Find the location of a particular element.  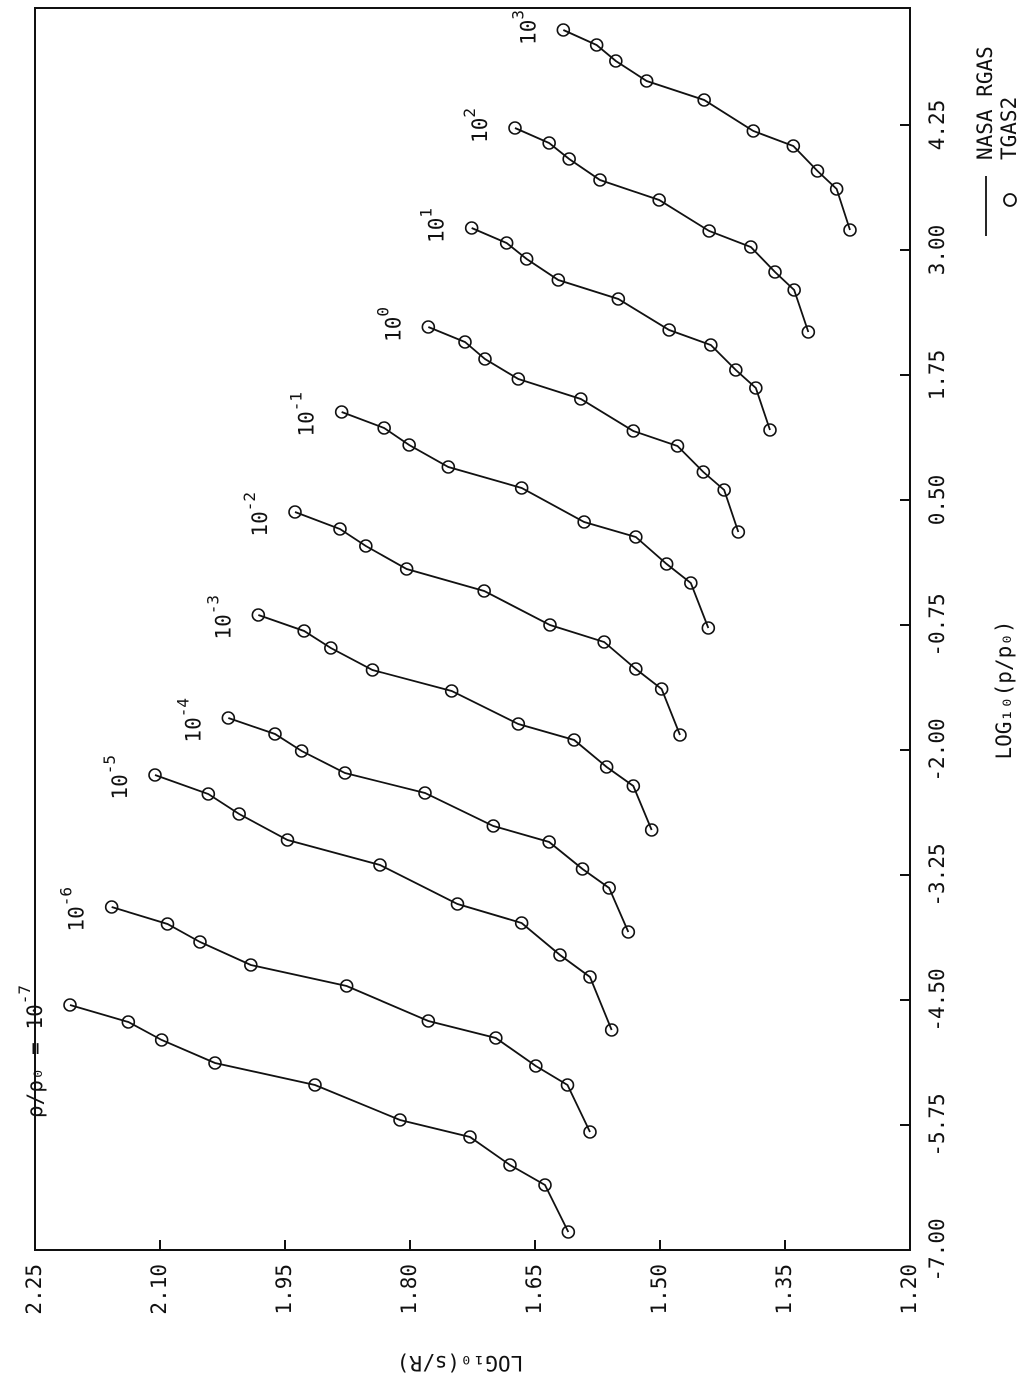

curve-label: 10-6 is located at coordinates (72, 909).